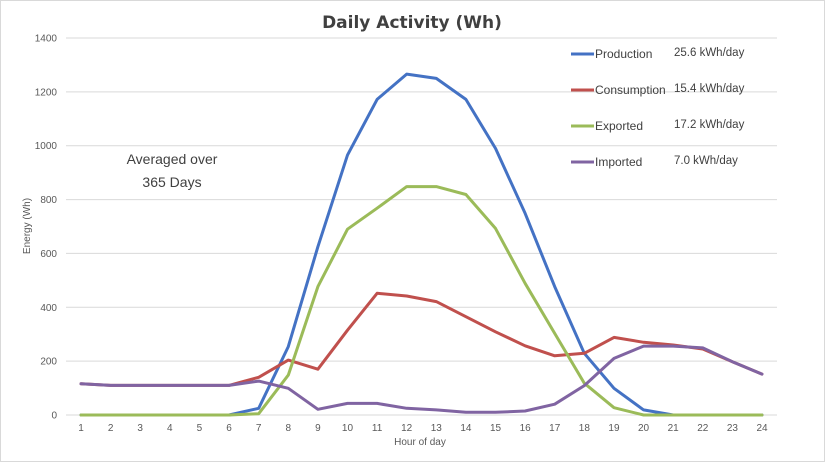 The image size is (825, 462). I want to click on x-tick-label: 1, so click(81, 428).